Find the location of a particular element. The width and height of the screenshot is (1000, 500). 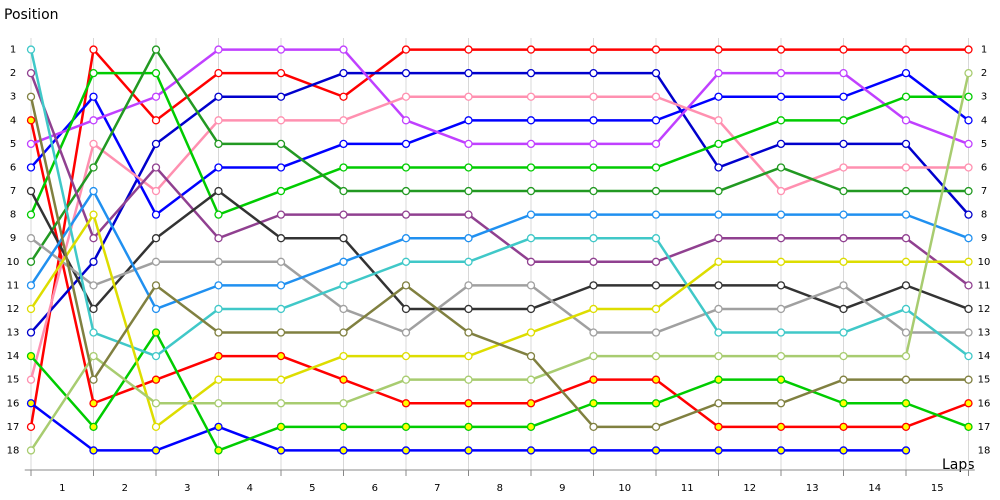

y-tick-label-right: 13 is located at coordinates (984, 333).